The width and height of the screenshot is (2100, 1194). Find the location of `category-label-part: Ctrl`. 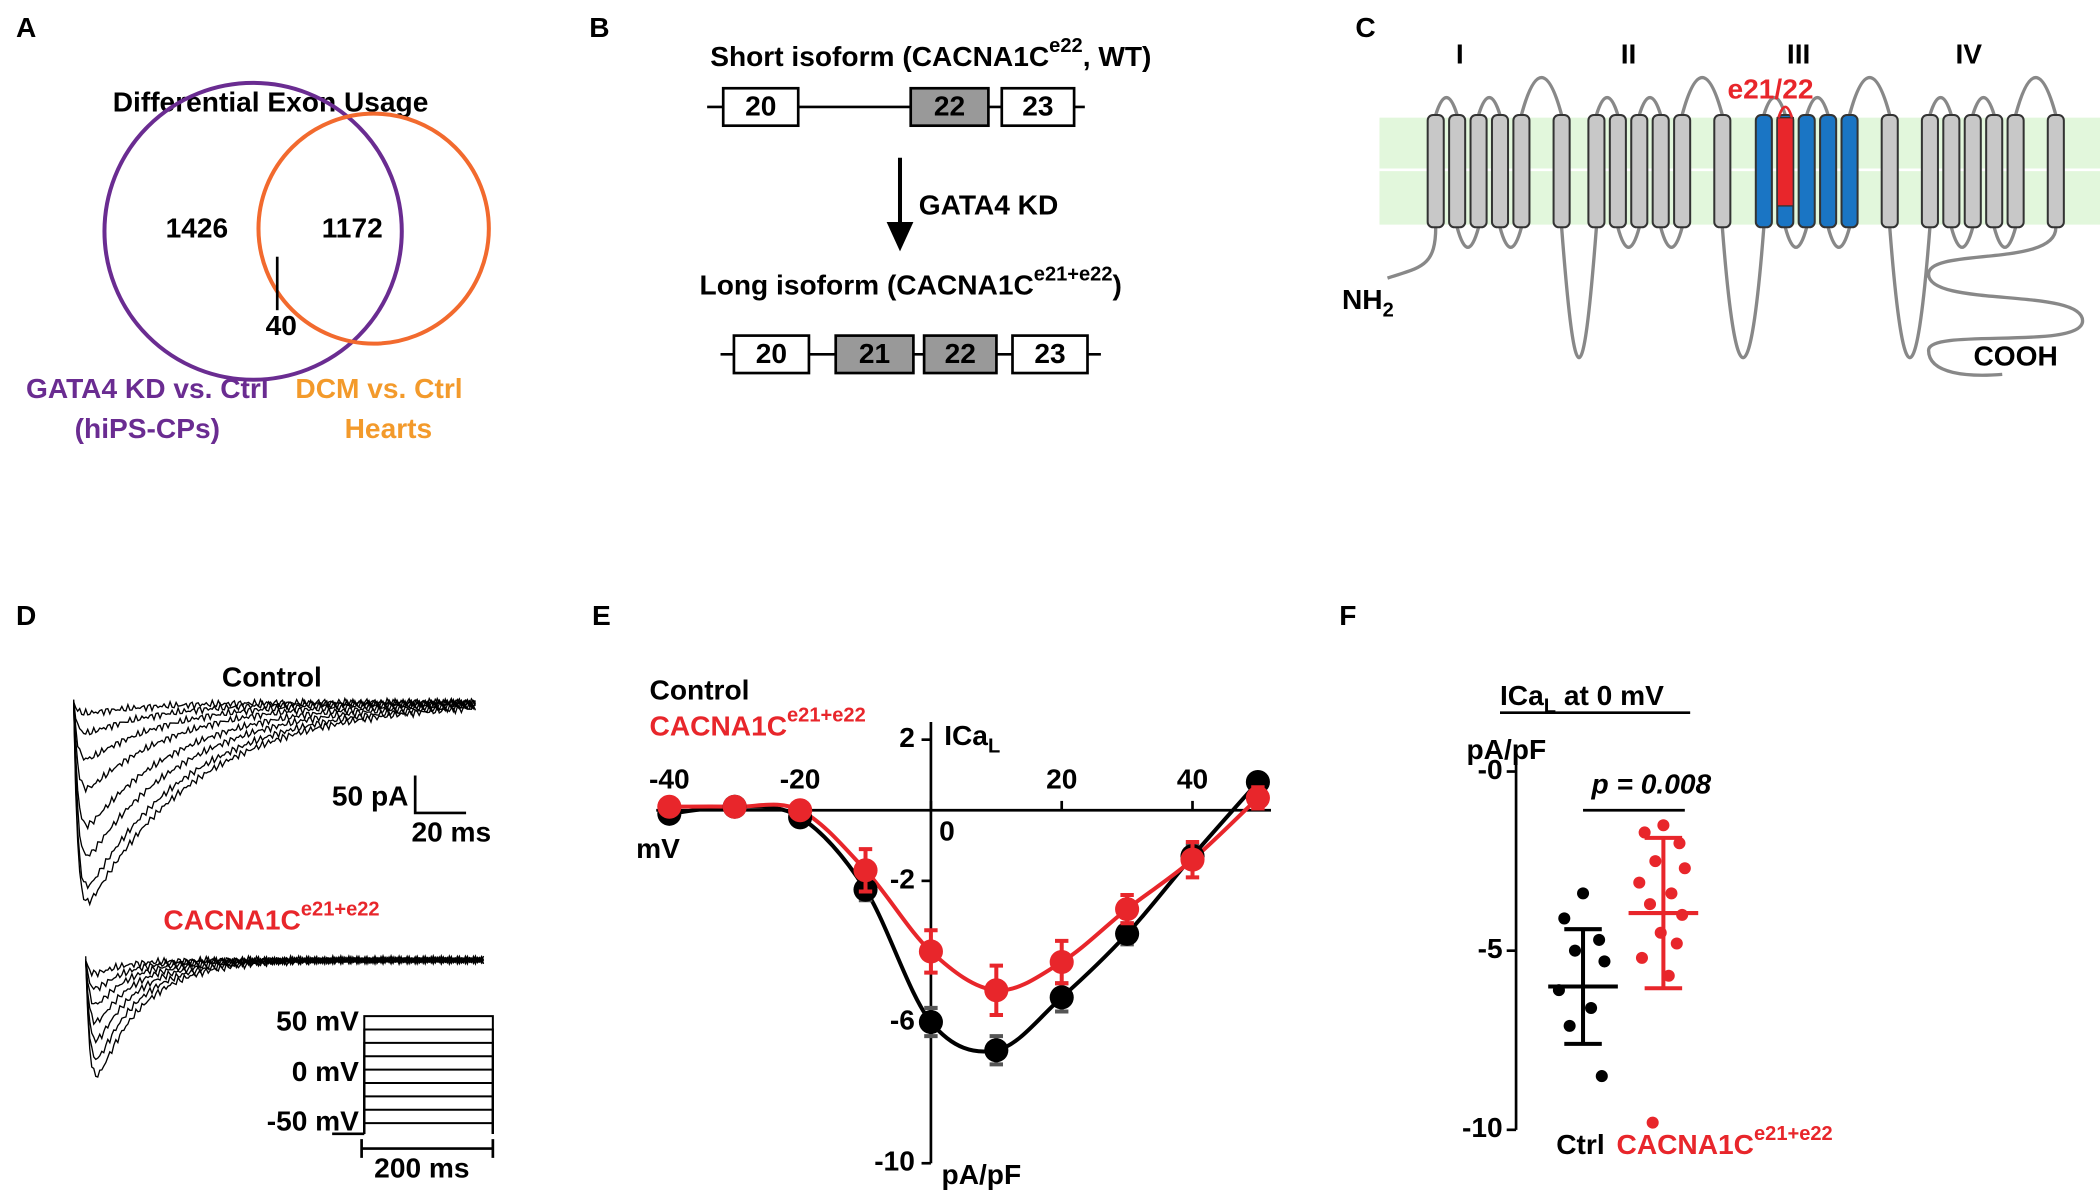

category-label-part: Ctrl is located at coordinates (1580, 1145).